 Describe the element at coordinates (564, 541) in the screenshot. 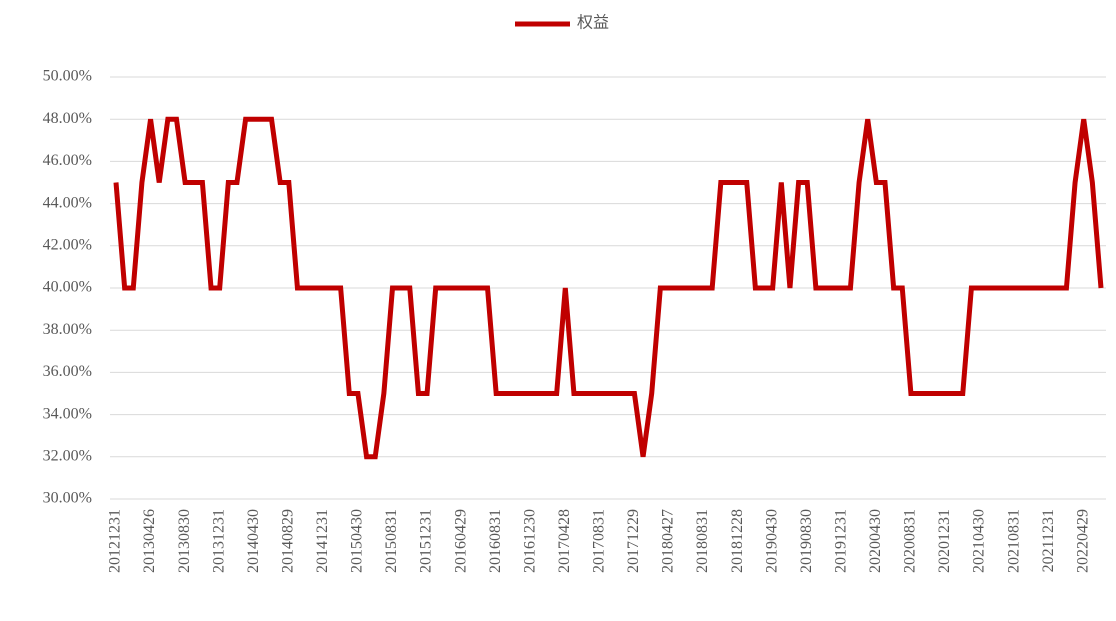

I see `x-tick-label: 20170428` at that location.